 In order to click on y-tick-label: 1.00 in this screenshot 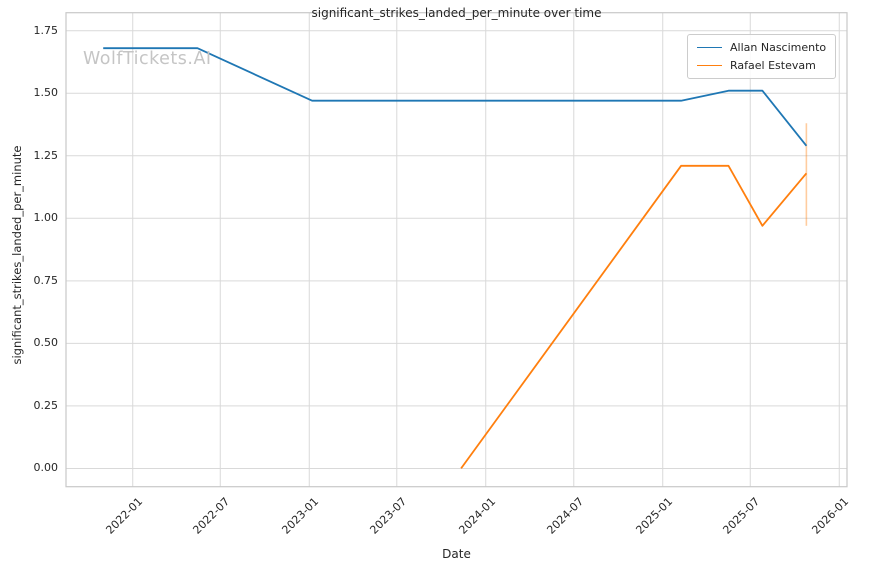, I will do `click(46, 218)`.